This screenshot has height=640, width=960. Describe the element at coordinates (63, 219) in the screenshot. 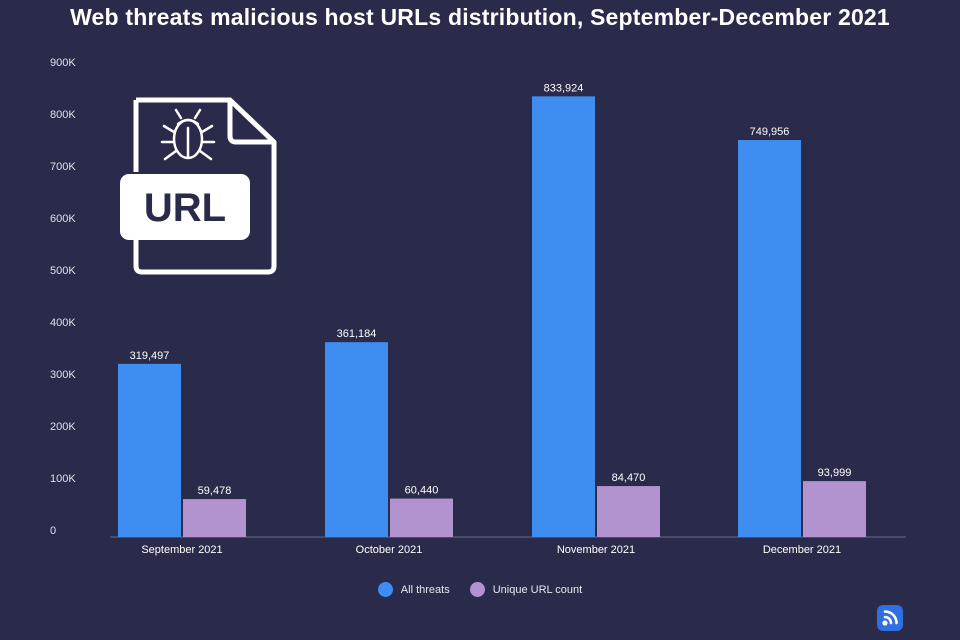

I see `y-tick-label: 600K` at that location.